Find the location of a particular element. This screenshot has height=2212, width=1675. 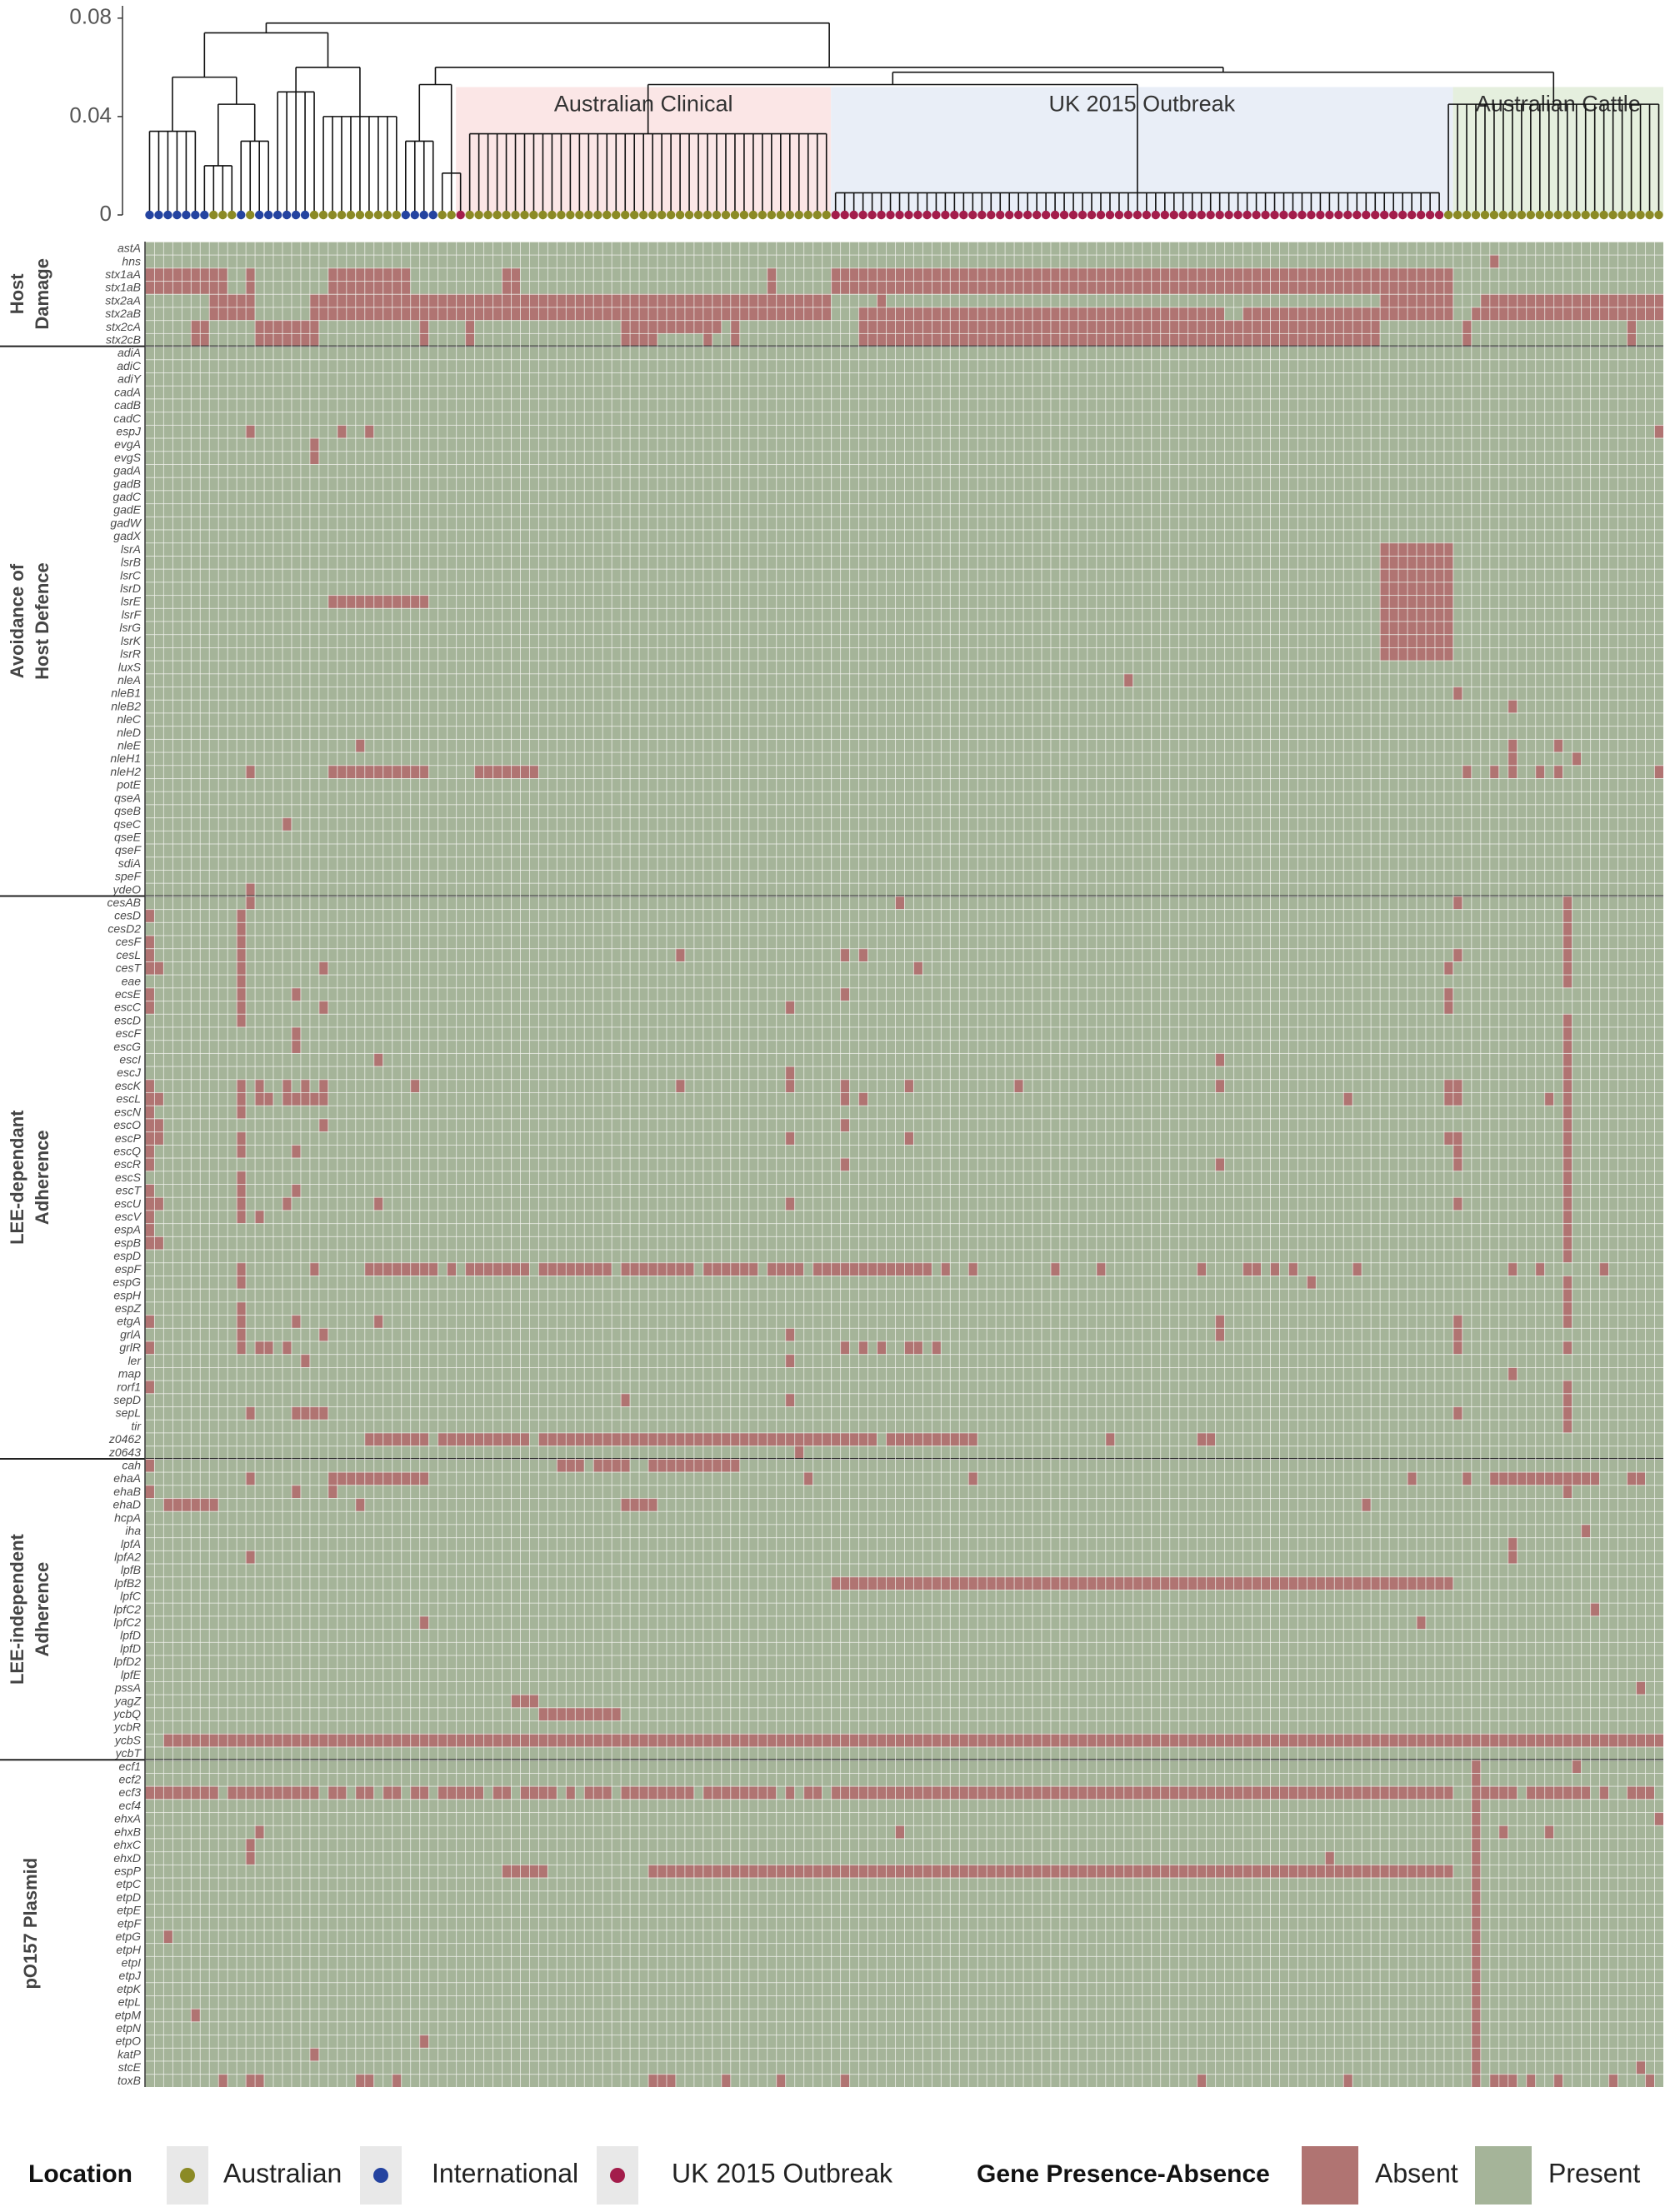

gene-label: qseB is located at coordinates (127, 811).